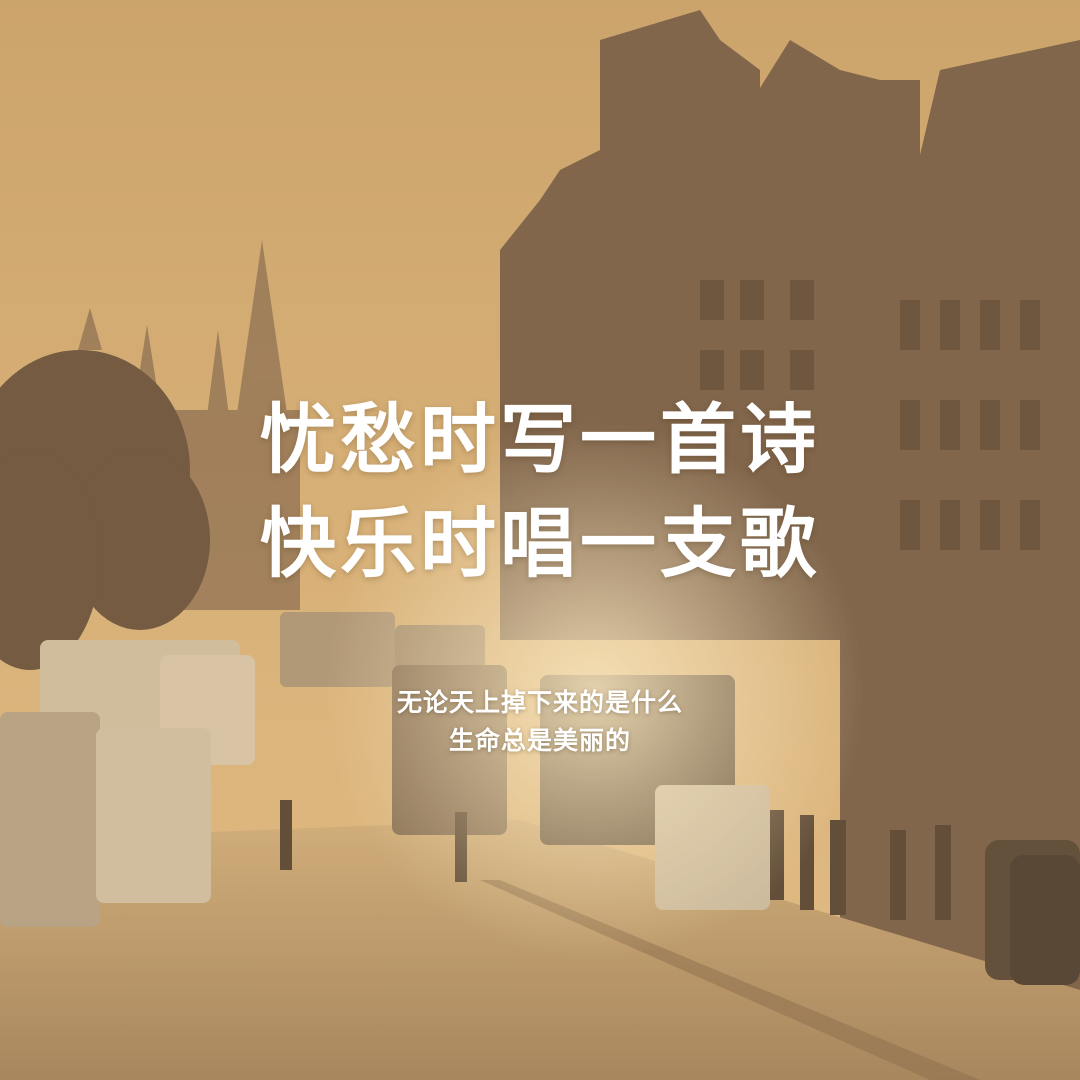 The image size is (1080, 1080). What do you see at coordinates (540, 543) in the screenshot?
I see `headline-line-2: 快乐时唱一支歌` at bounding box center [540, 543].